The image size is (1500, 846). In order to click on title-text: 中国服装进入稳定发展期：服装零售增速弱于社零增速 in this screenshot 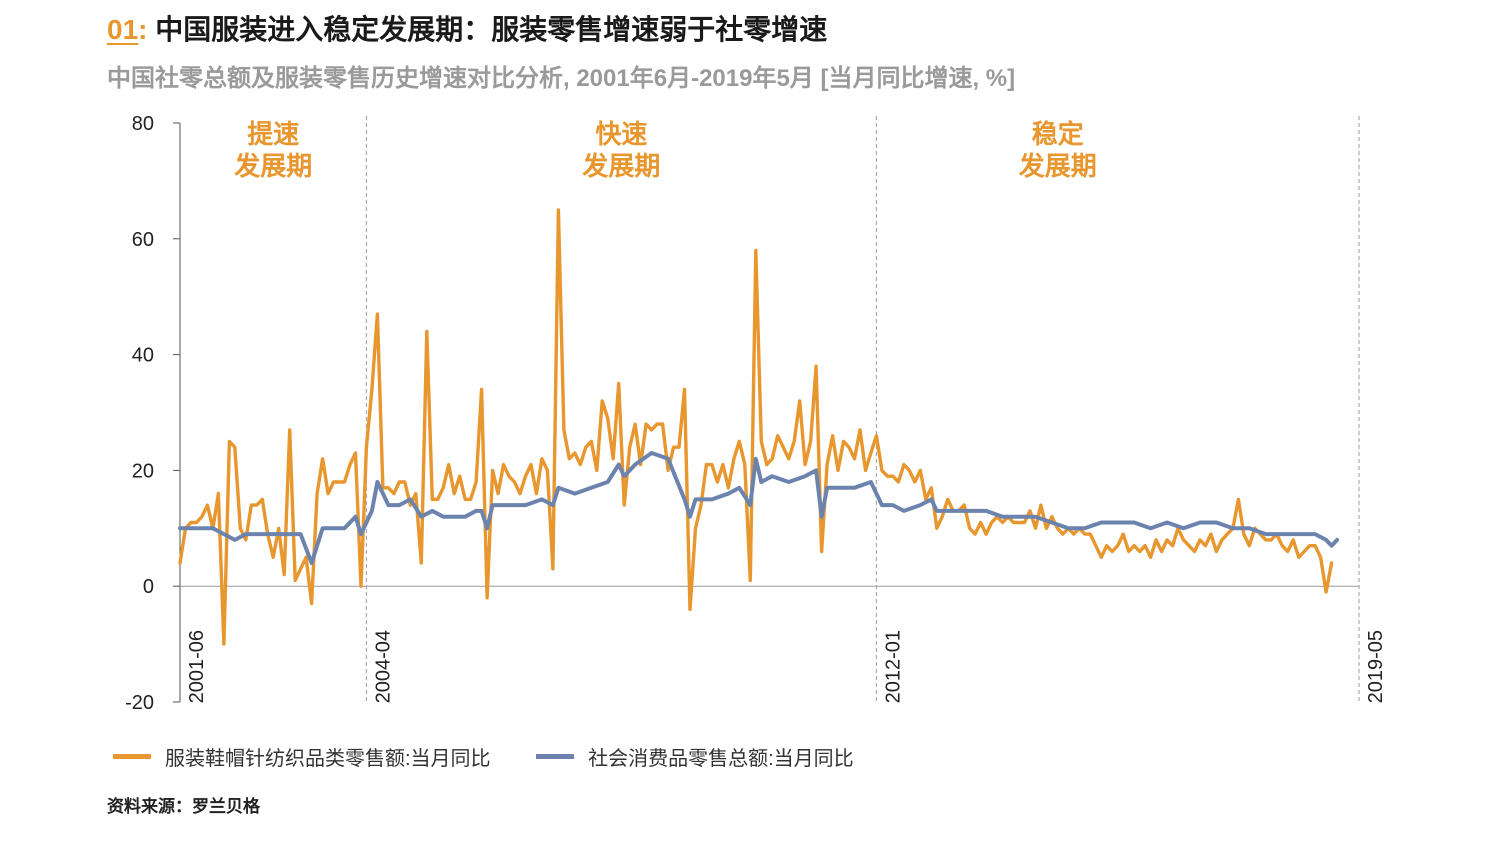, I will do `click(491, 29)`.